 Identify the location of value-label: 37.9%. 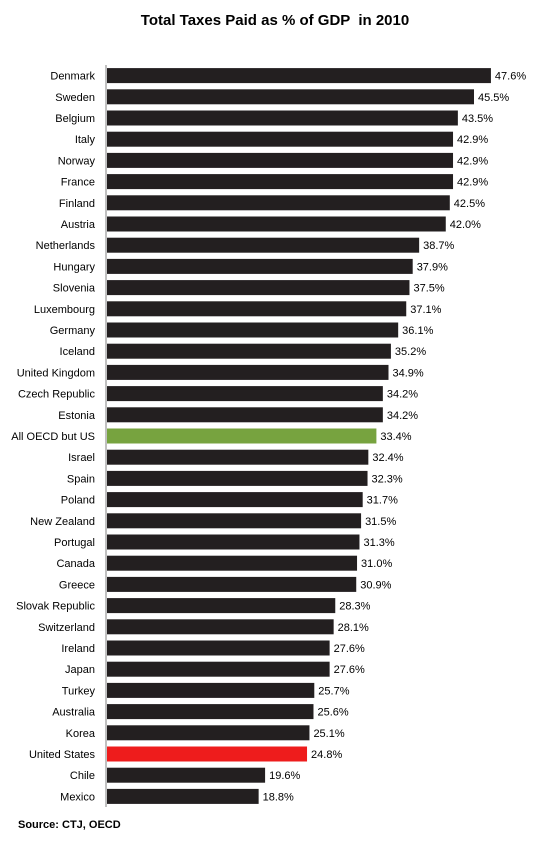
(432, 267).